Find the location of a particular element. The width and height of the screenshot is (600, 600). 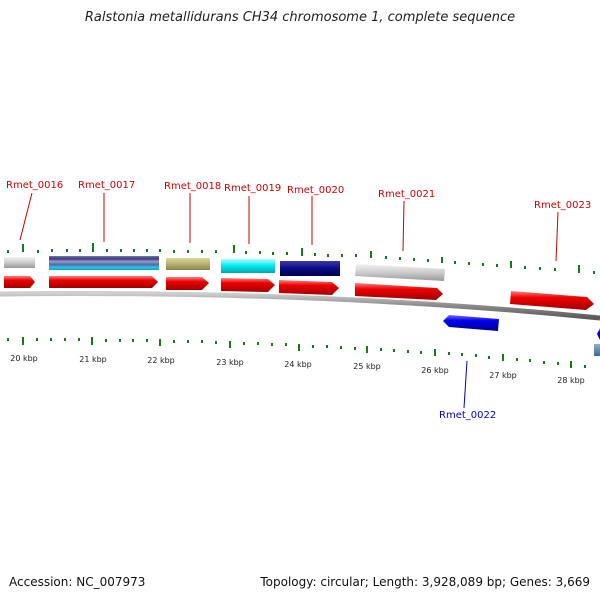

scale-label: 26 kbp is located at coordinates (435, 370).